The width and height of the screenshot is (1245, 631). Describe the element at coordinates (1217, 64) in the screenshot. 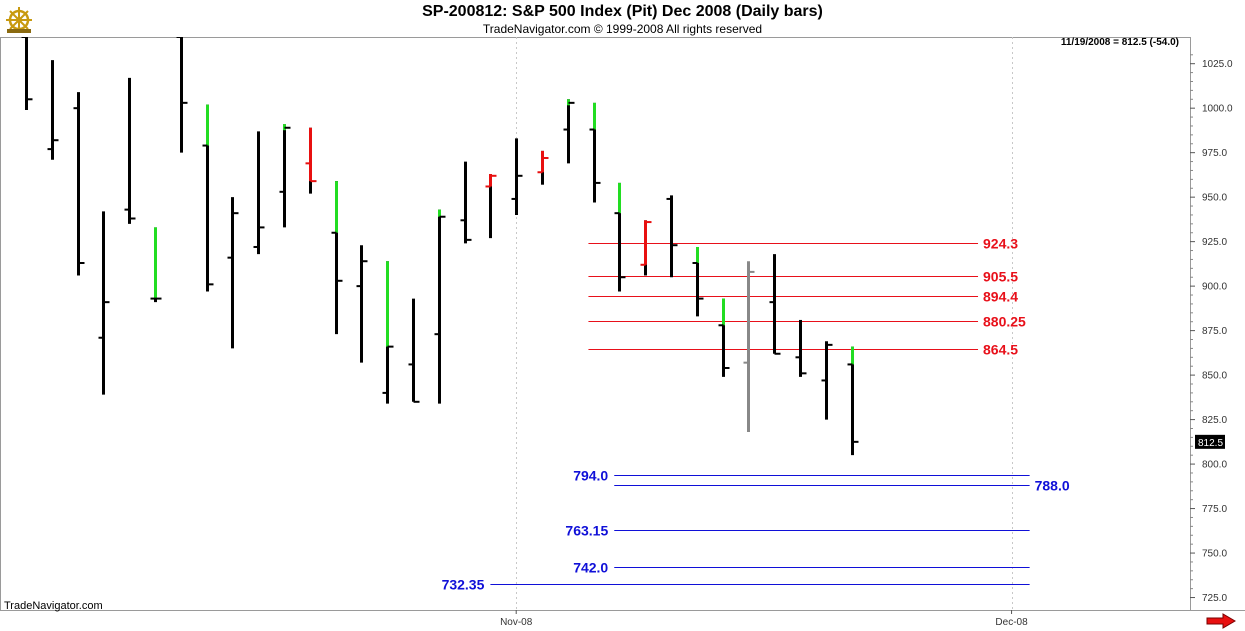

I see `y-tick-label: 1025.0` at that location.